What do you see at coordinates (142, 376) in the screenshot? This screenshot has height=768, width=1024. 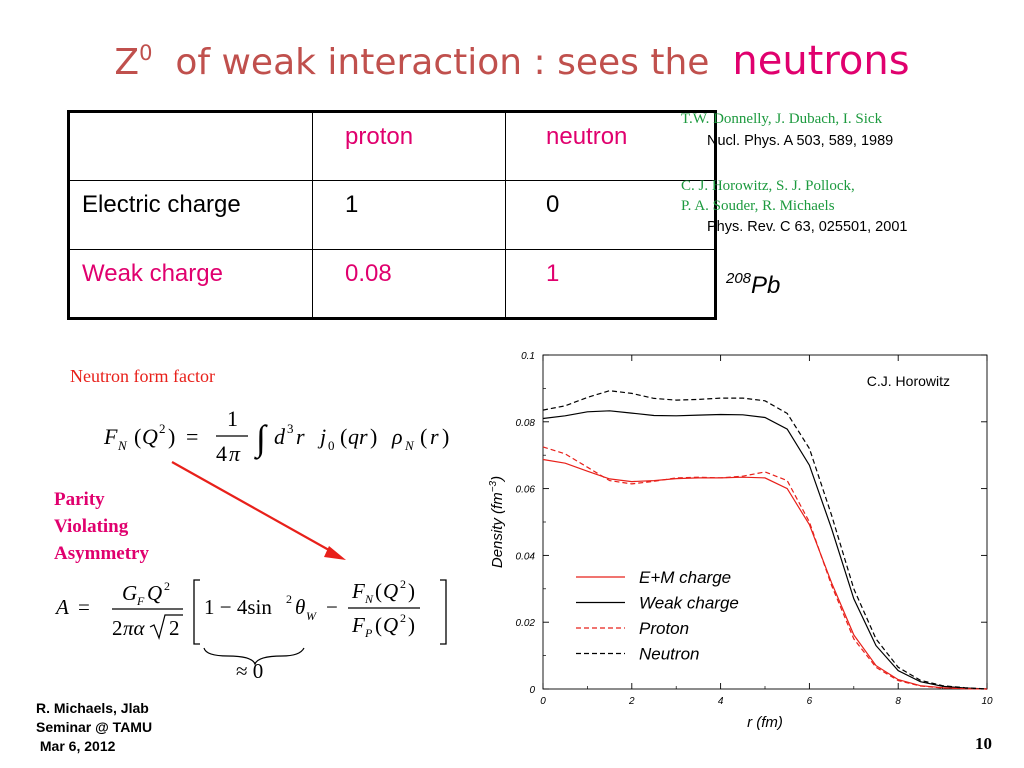 I see `form-factor-label: Neutron form factor` at bounding box center [142, 376].